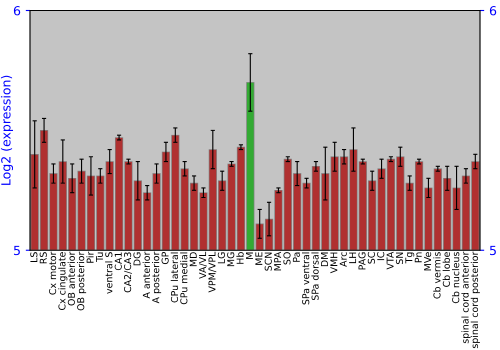 The height and width of the screenshot is (350, 500). I want to click on x-tick-label: IC, so click(380, 256).